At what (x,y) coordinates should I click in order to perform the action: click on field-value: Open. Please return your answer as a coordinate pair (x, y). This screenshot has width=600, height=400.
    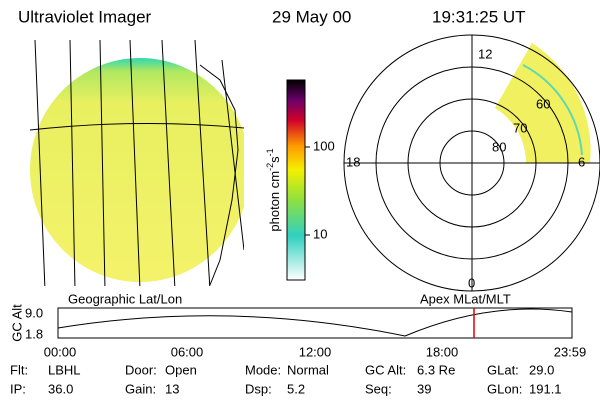
    Looking at the image, I should click on (181, 369).